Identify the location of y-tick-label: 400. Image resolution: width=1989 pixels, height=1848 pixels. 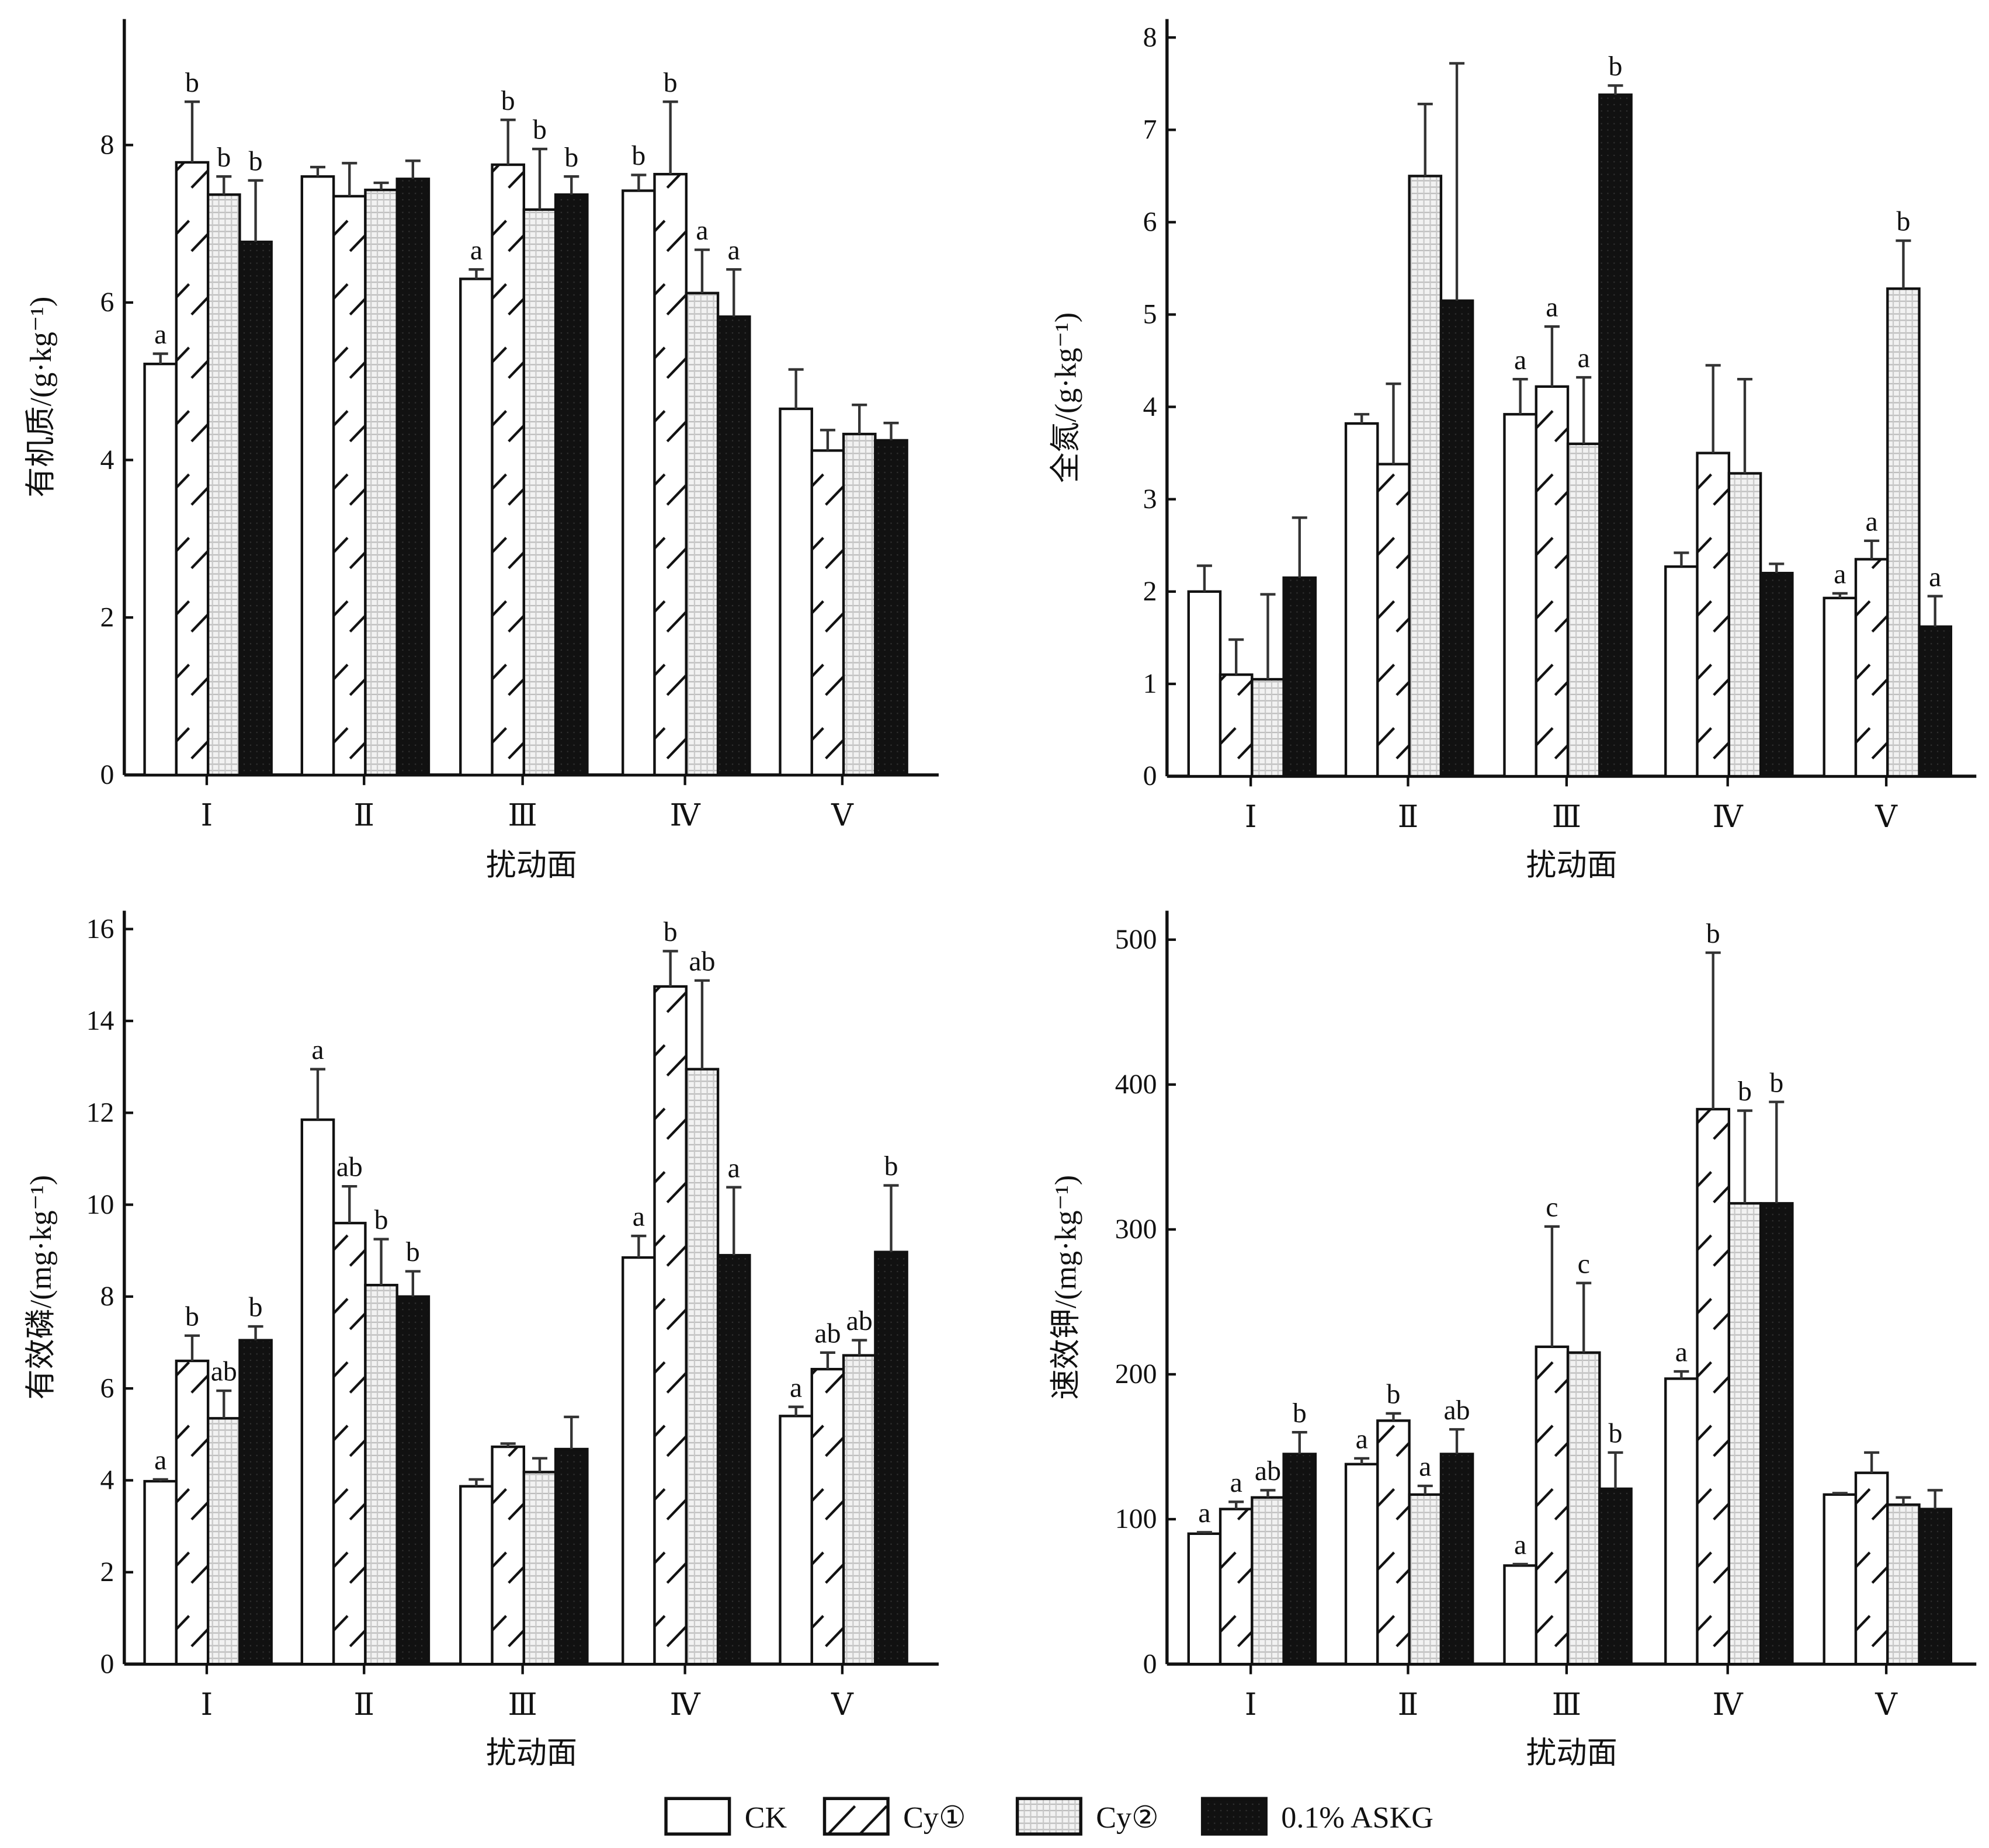
(1136, 1084).